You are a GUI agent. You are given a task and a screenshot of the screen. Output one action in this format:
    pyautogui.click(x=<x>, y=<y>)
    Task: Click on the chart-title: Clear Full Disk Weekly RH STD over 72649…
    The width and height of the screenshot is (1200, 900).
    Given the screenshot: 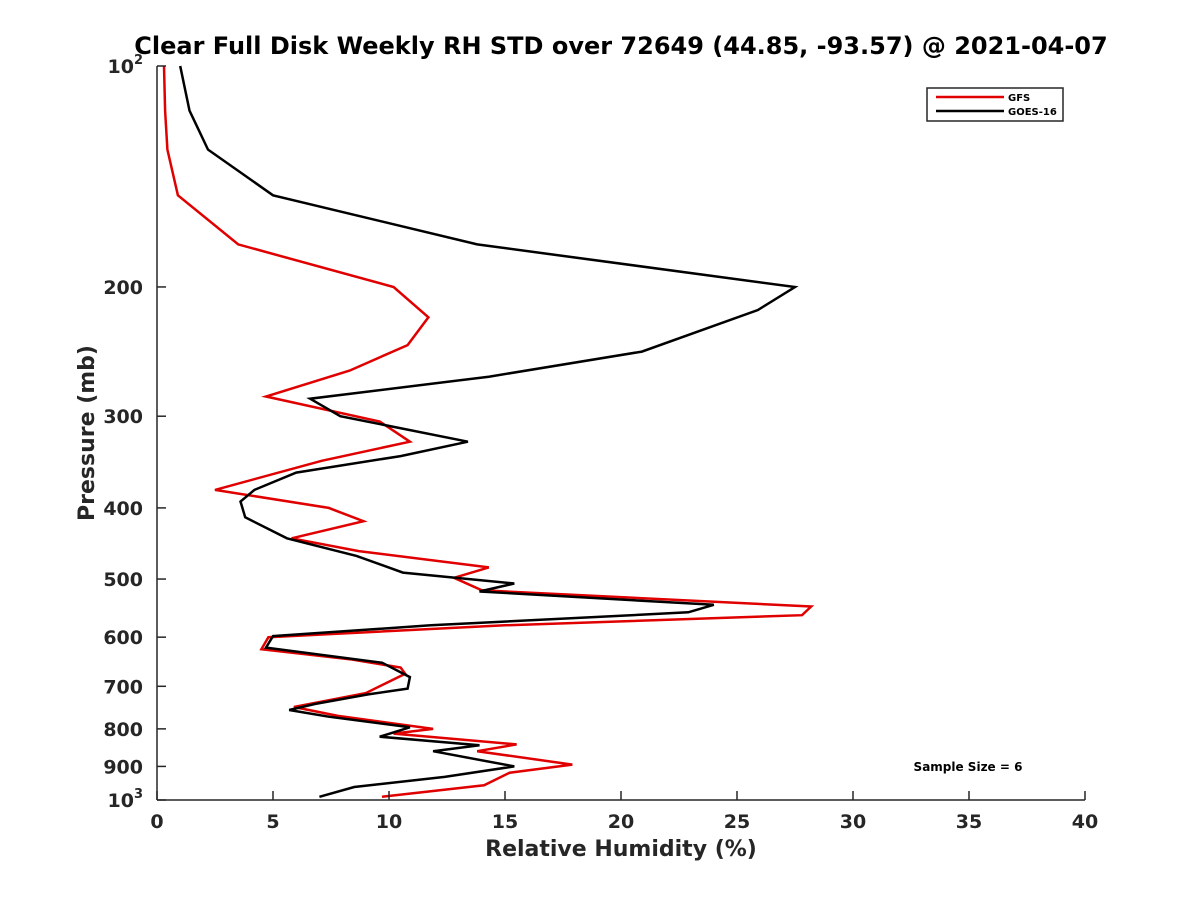 What is the action you would take?
    pyautogui.click(x=620, y=46)
    